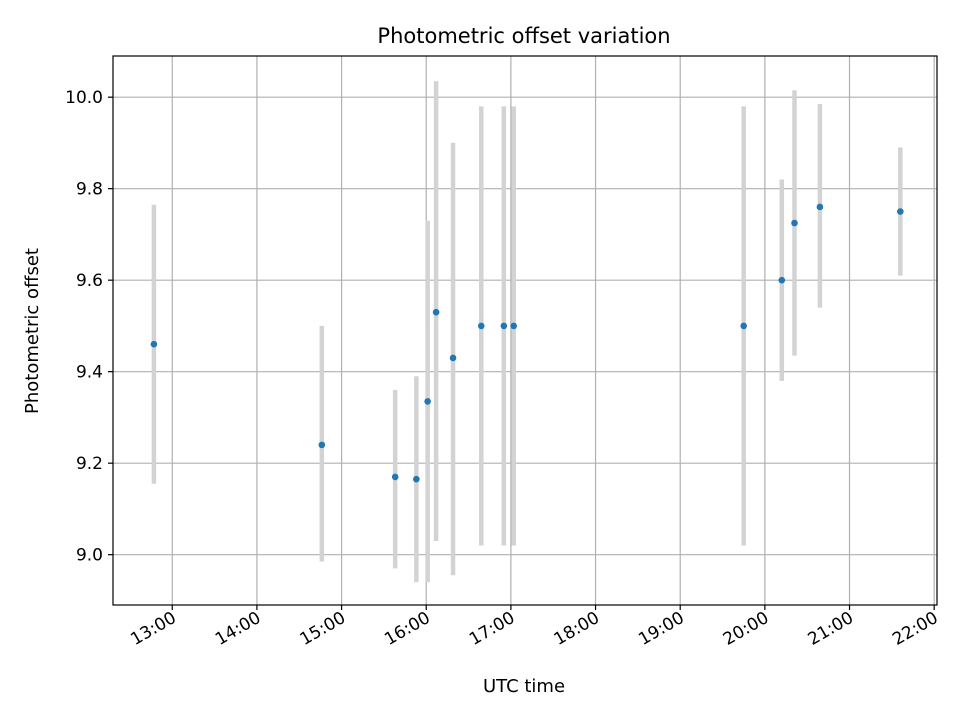 The image size is (960, 720). What do you see at coordinates (524, 686) in the screenshot?
I see `x-axis-label: UTC time` at bounding box center [524, 686].